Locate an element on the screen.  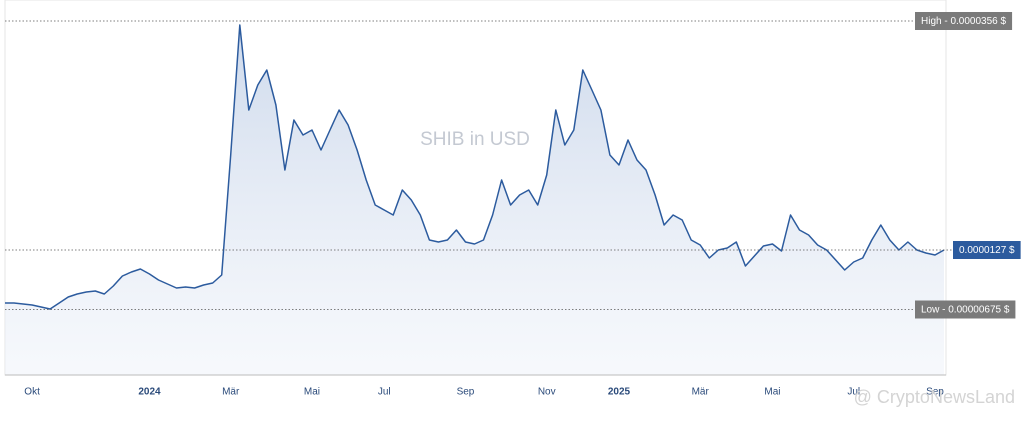
x-tick-label: Nov is located at coordinates (547, 392).